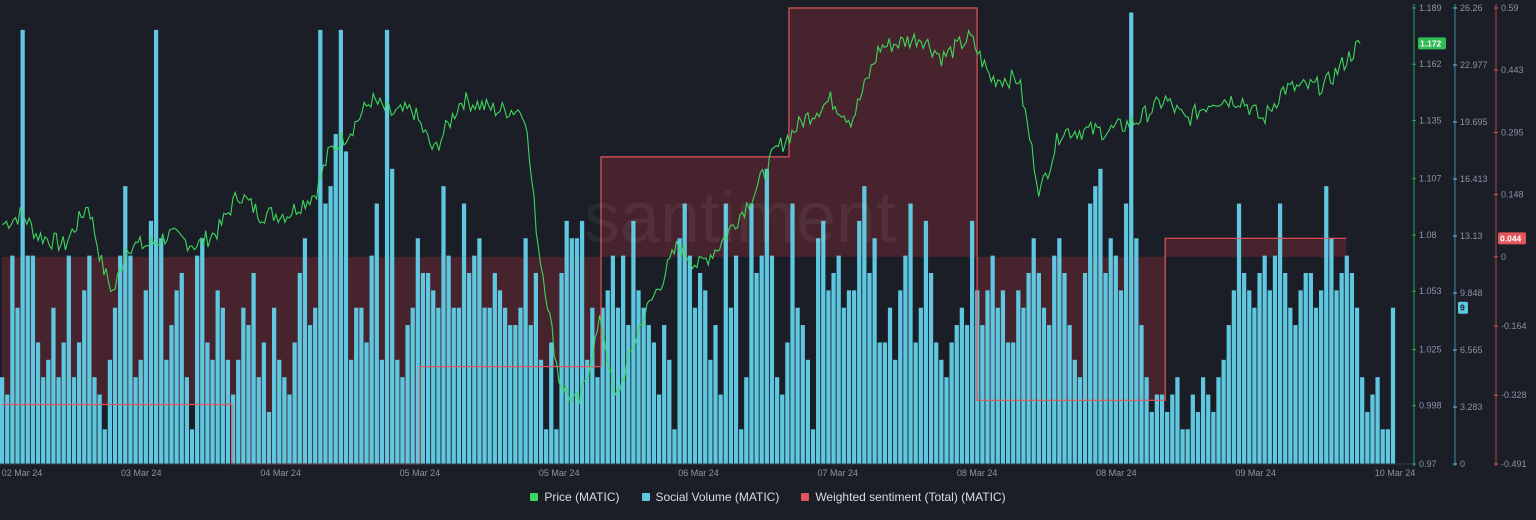 The width and height of the screenshot is (1536, 520). Describe the element at coordinates (740, 218) in the screenshot. I see `watermark: santiment` at that location.